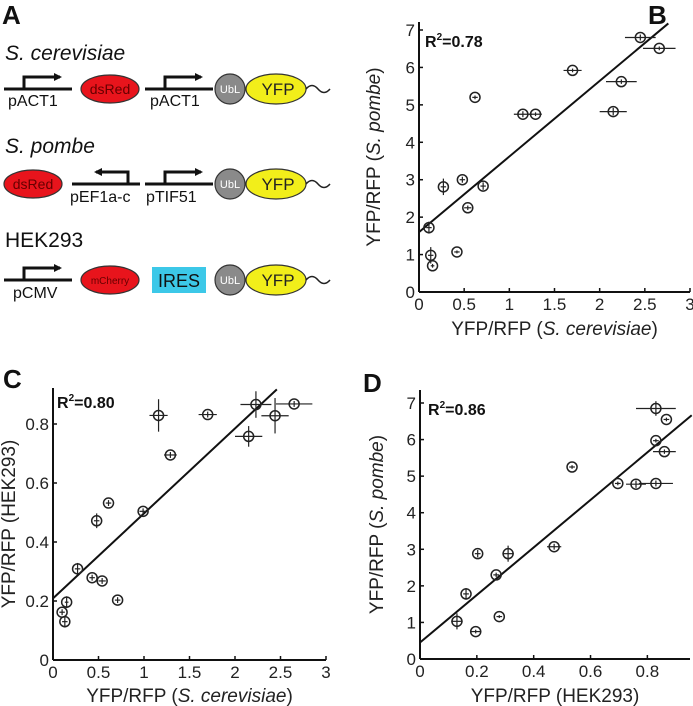  Describe the element at coordinates (100, 197) in the screenshot. I see `promoter-label: pEF1a-c` at that location.